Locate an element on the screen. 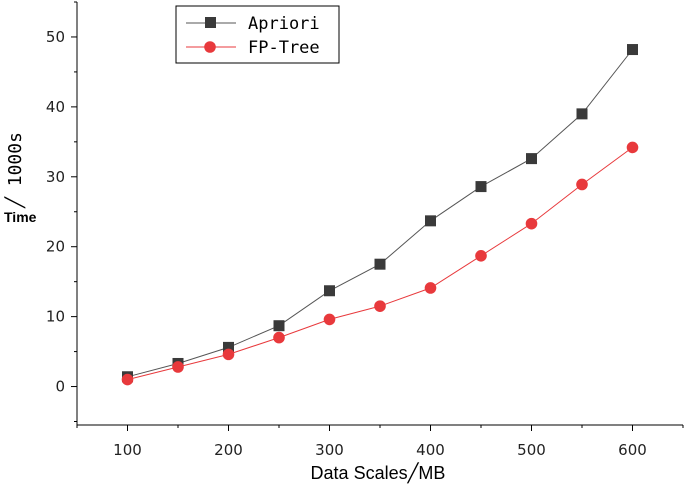 Image resolution: width=685 pixels, height=484 pixels. legend-marker-fptree is located at coordinates (210, 47).